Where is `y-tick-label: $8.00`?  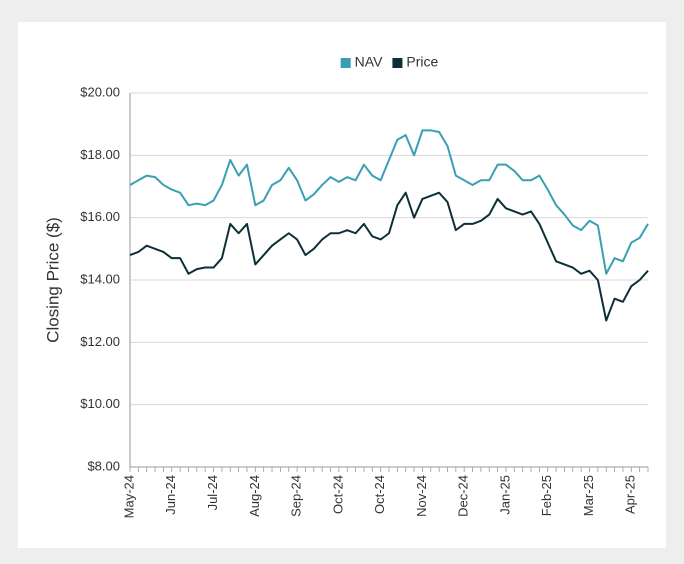 y-tick-label: $8.00 is located at coordinates (103, 465).